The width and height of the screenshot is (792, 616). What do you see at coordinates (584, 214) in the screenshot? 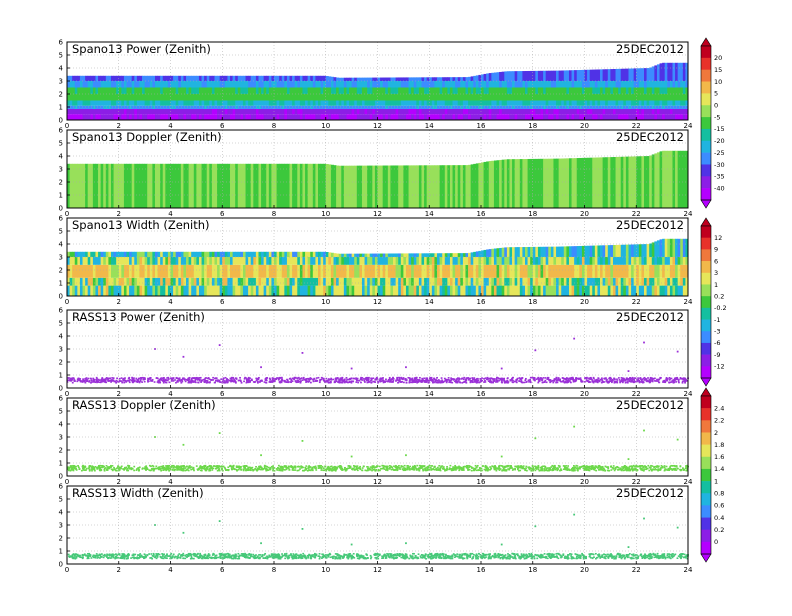
I see `x-tick-label: 20` at bounding box center [584, 214].